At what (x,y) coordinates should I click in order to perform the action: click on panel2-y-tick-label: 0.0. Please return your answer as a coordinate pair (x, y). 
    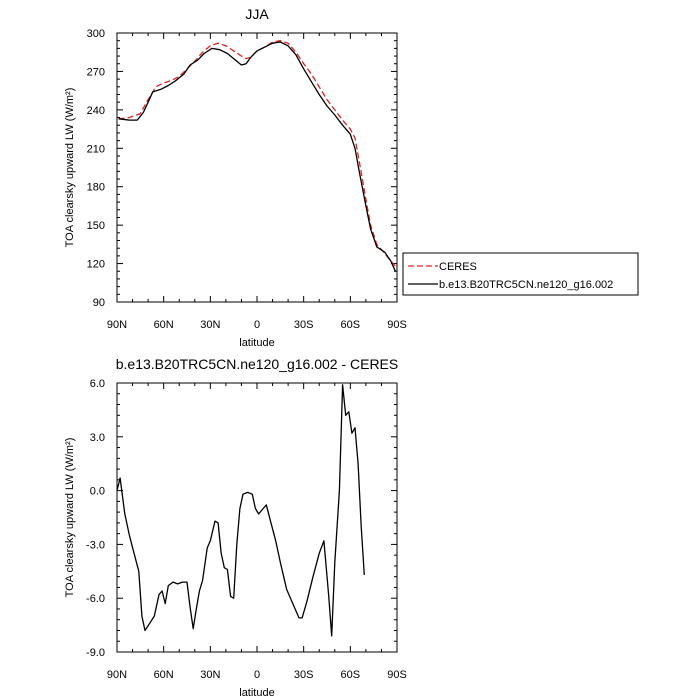
    Looking at the image, I should click on (97, 492).